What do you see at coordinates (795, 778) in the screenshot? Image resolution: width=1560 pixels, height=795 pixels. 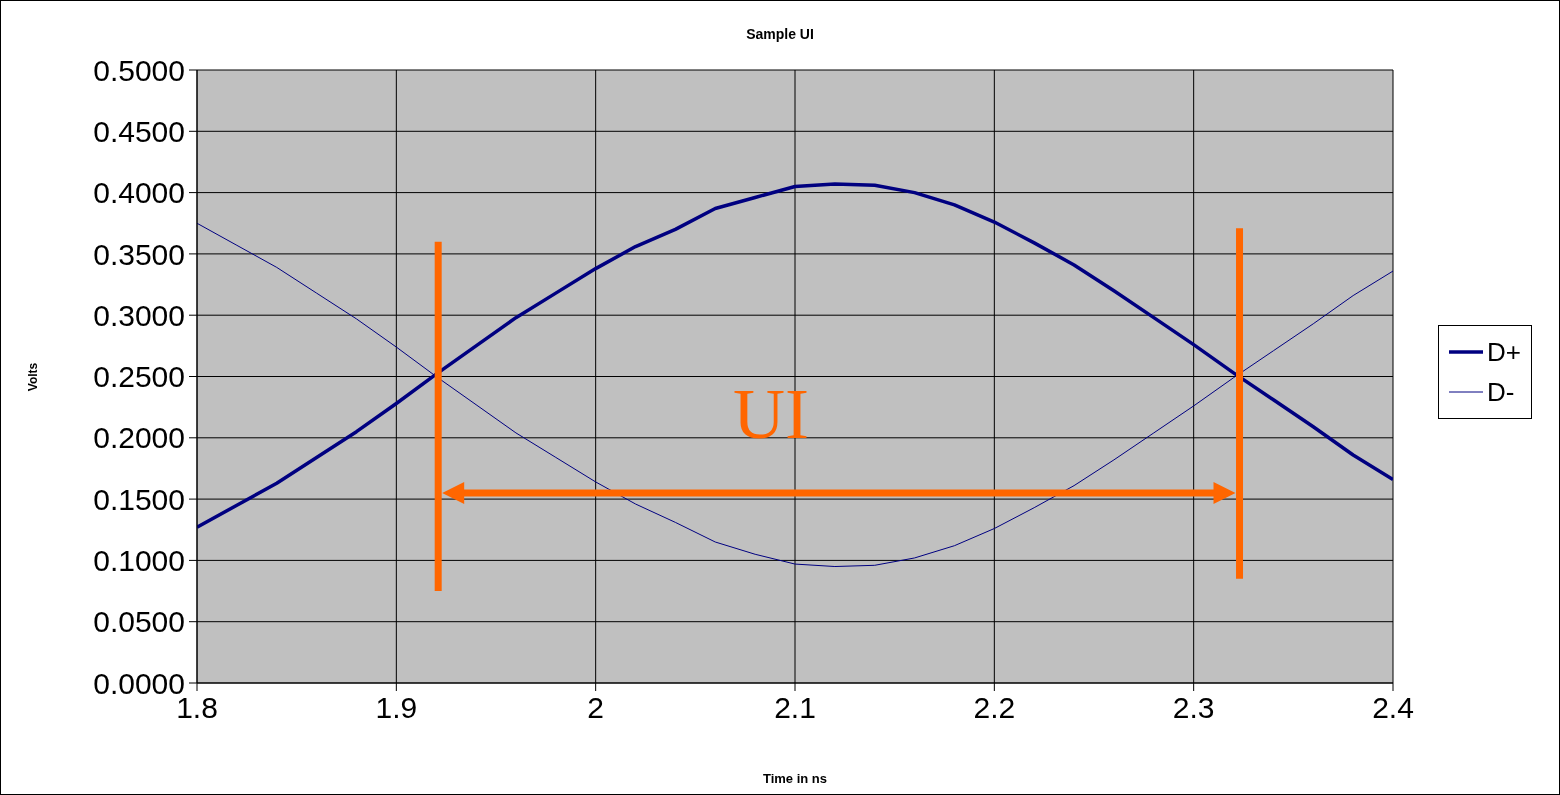 I see `x-axis-title: Time in ns` at bounding box center [795, 778].